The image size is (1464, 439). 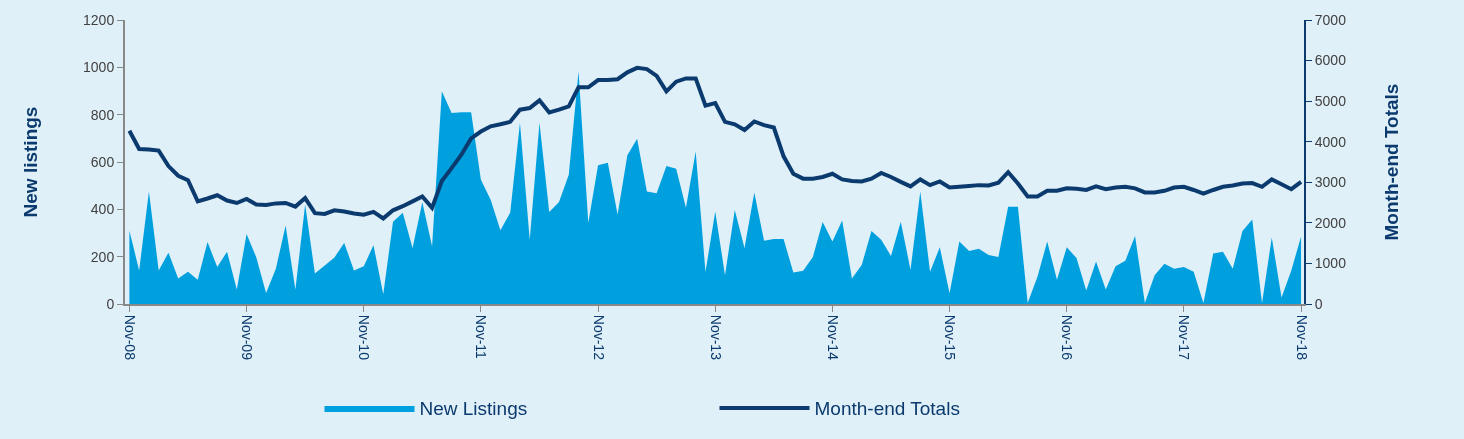 I want to click on x-tick-label: Nov-16, so click(x=1067, y=337).